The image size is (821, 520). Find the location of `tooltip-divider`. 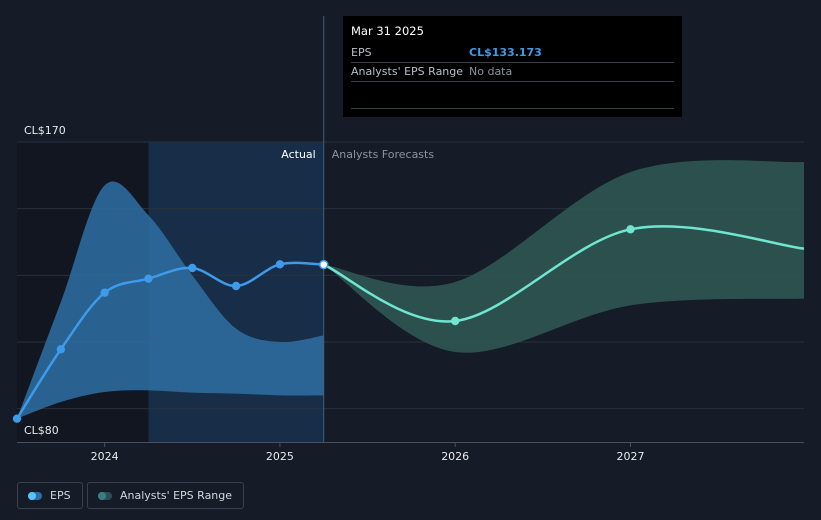

tooltip-divider is located at coordinates (512, 95).